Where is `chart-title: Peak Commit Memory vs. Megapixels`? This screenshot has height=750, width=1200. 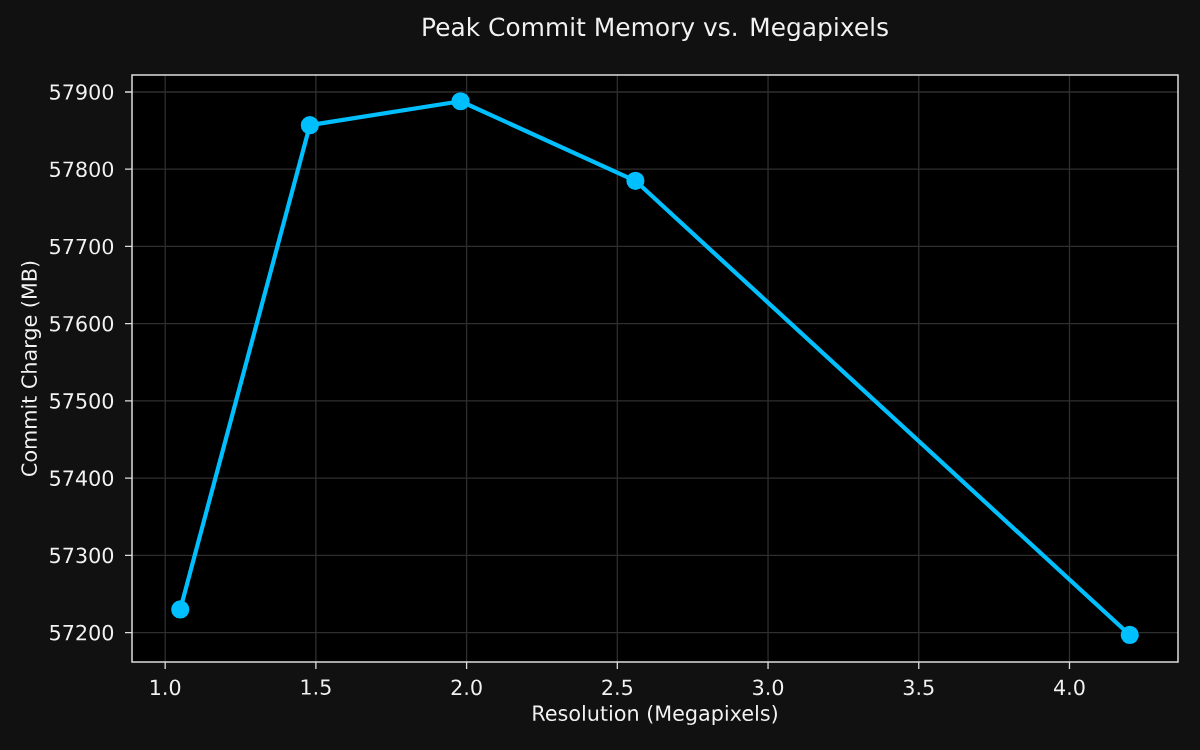 chart-title: Peak Commit Memory vs. Megapixels is located at coordinates (655, 29).